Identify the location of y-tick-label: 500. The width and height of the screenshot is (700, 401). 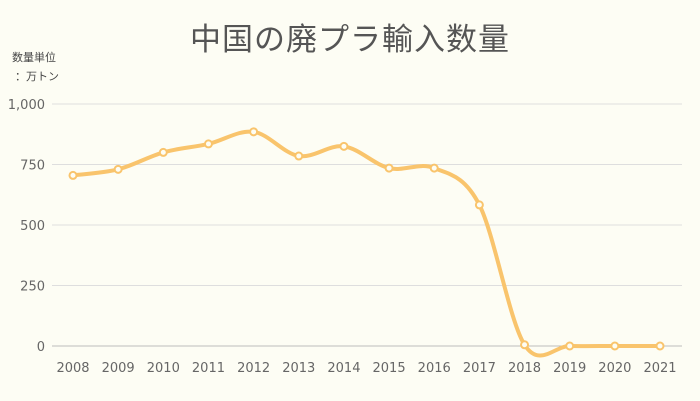
(32, 226).